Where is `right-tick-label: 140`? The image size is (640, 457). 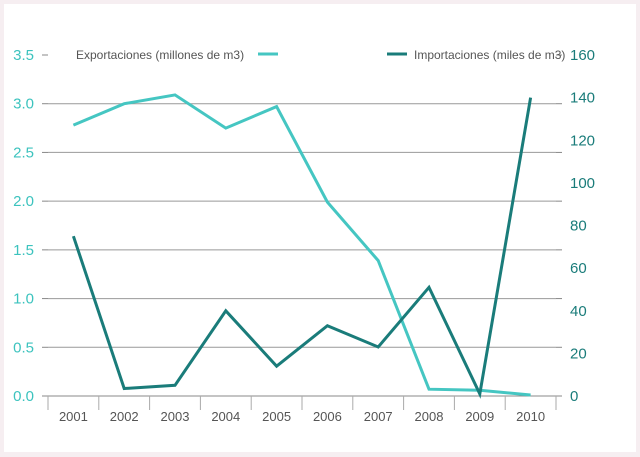 right-tick-label: 140 is located at coordinates (582, 98).